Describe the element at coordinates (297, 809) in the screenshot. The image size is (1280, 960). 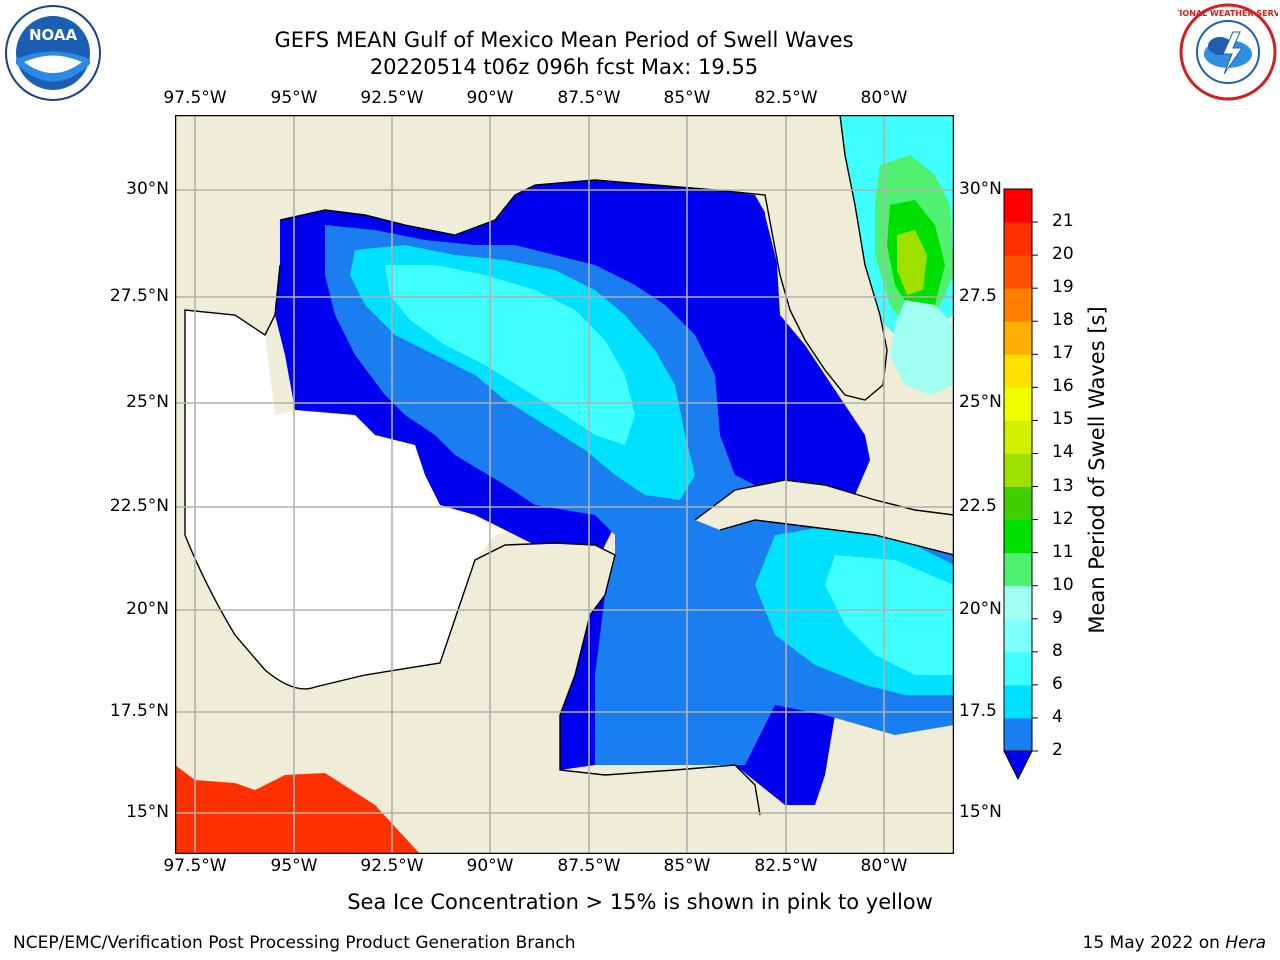
I see `pacific-region` at that location.